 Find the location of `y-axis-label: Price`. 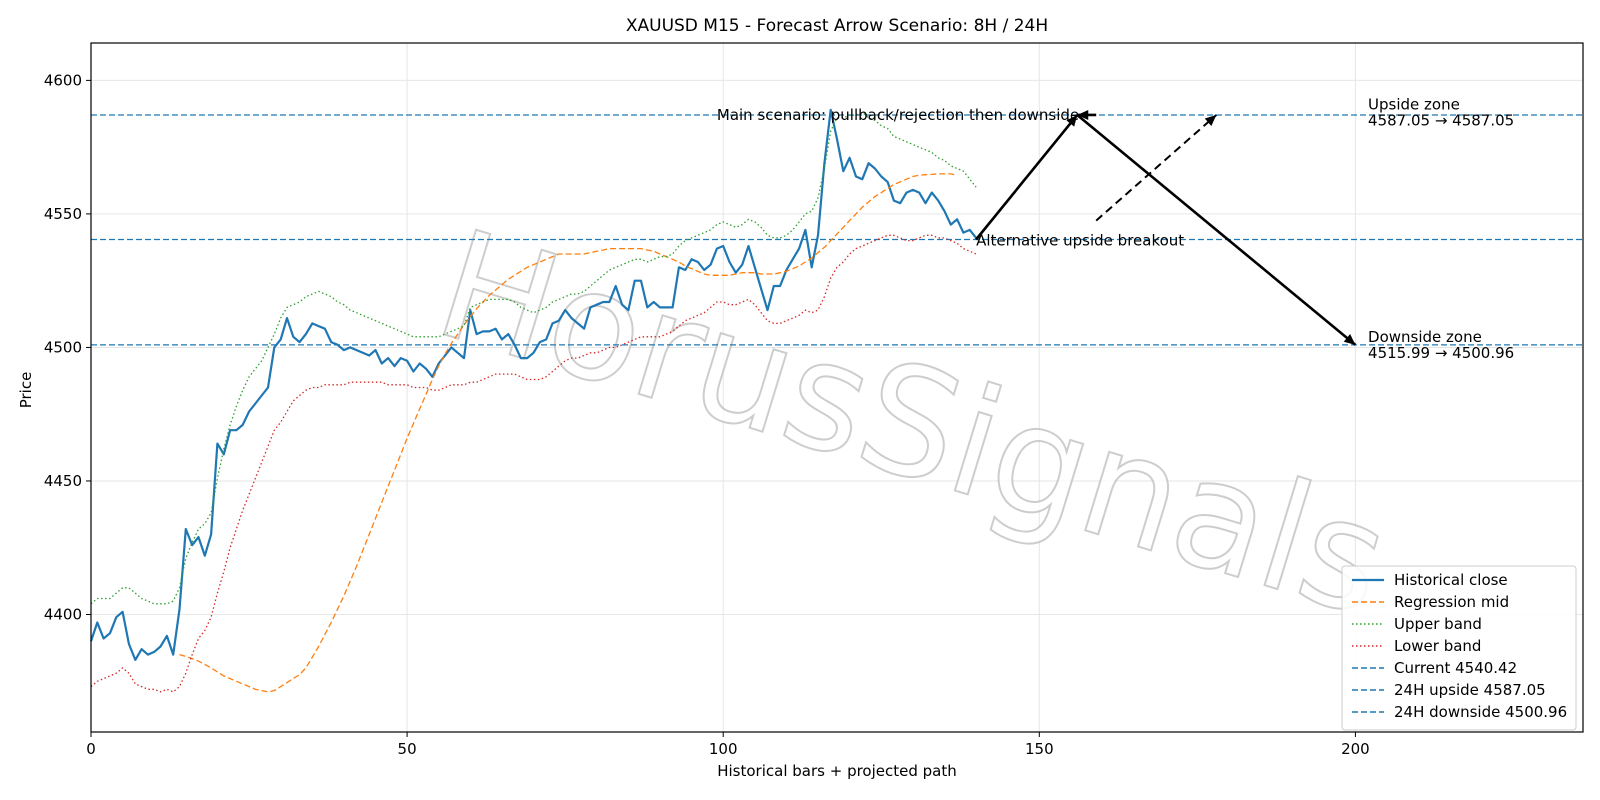

y-axis-label: Price is located at coordinates (26, 390).